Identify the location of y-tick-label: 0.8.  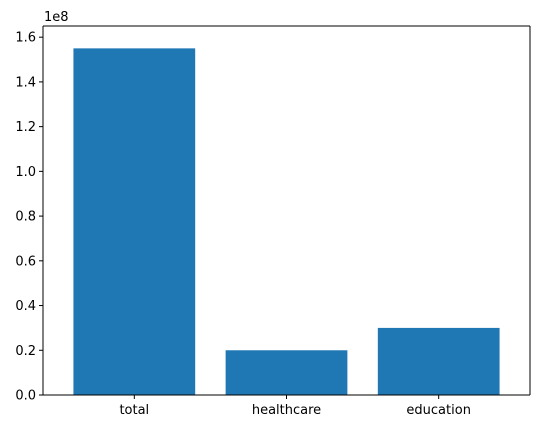
(25, 217).